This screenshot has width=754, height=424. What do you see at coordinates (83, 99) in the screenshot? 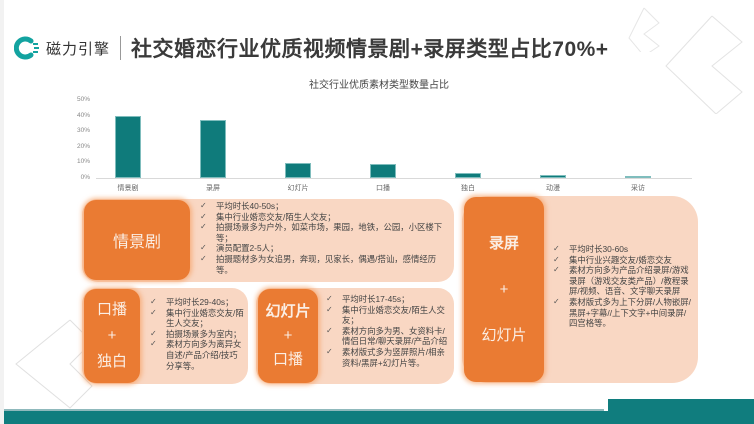
I see `y-tick-label: 50%` at bounding box center [83, 99].